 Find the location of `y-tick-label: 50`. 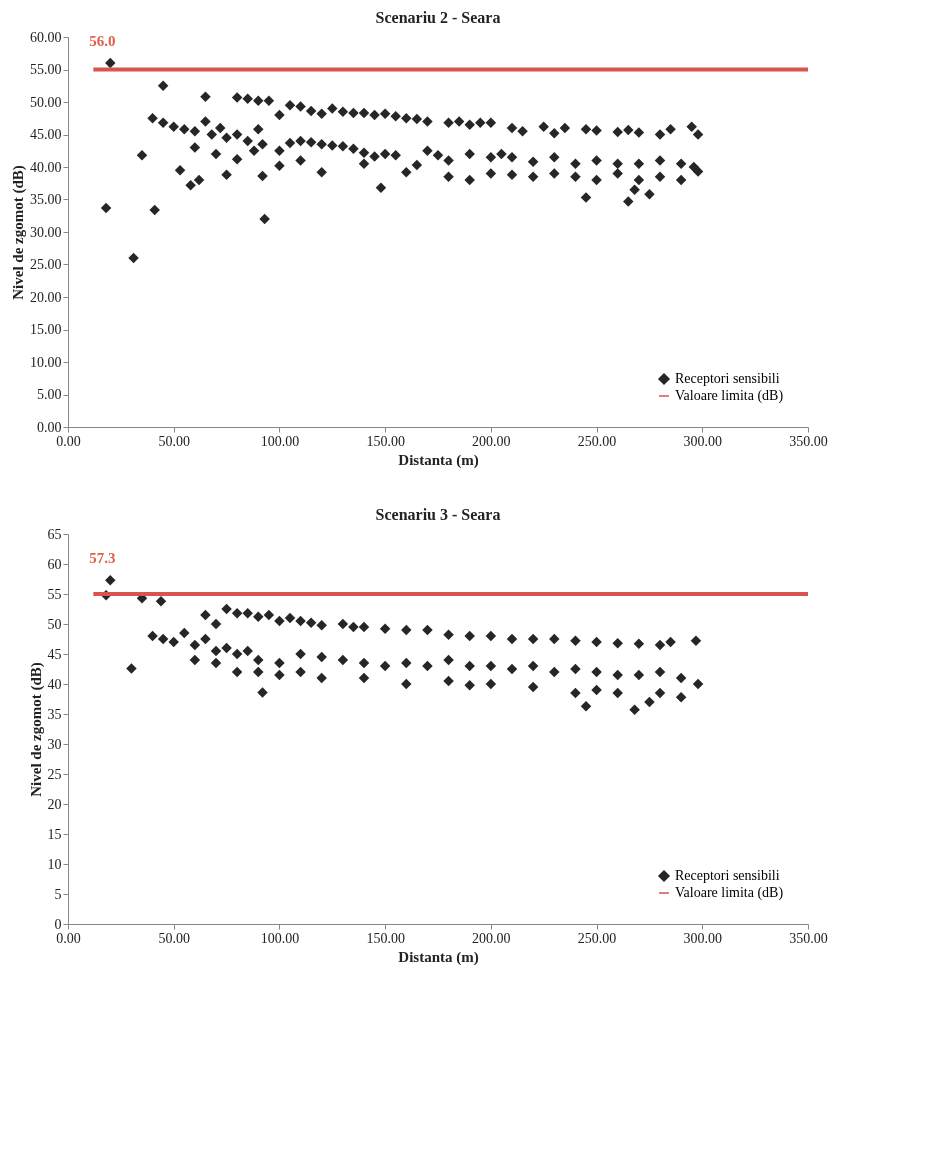

y-tick-label: 50 is located at coordinates (54, 624).